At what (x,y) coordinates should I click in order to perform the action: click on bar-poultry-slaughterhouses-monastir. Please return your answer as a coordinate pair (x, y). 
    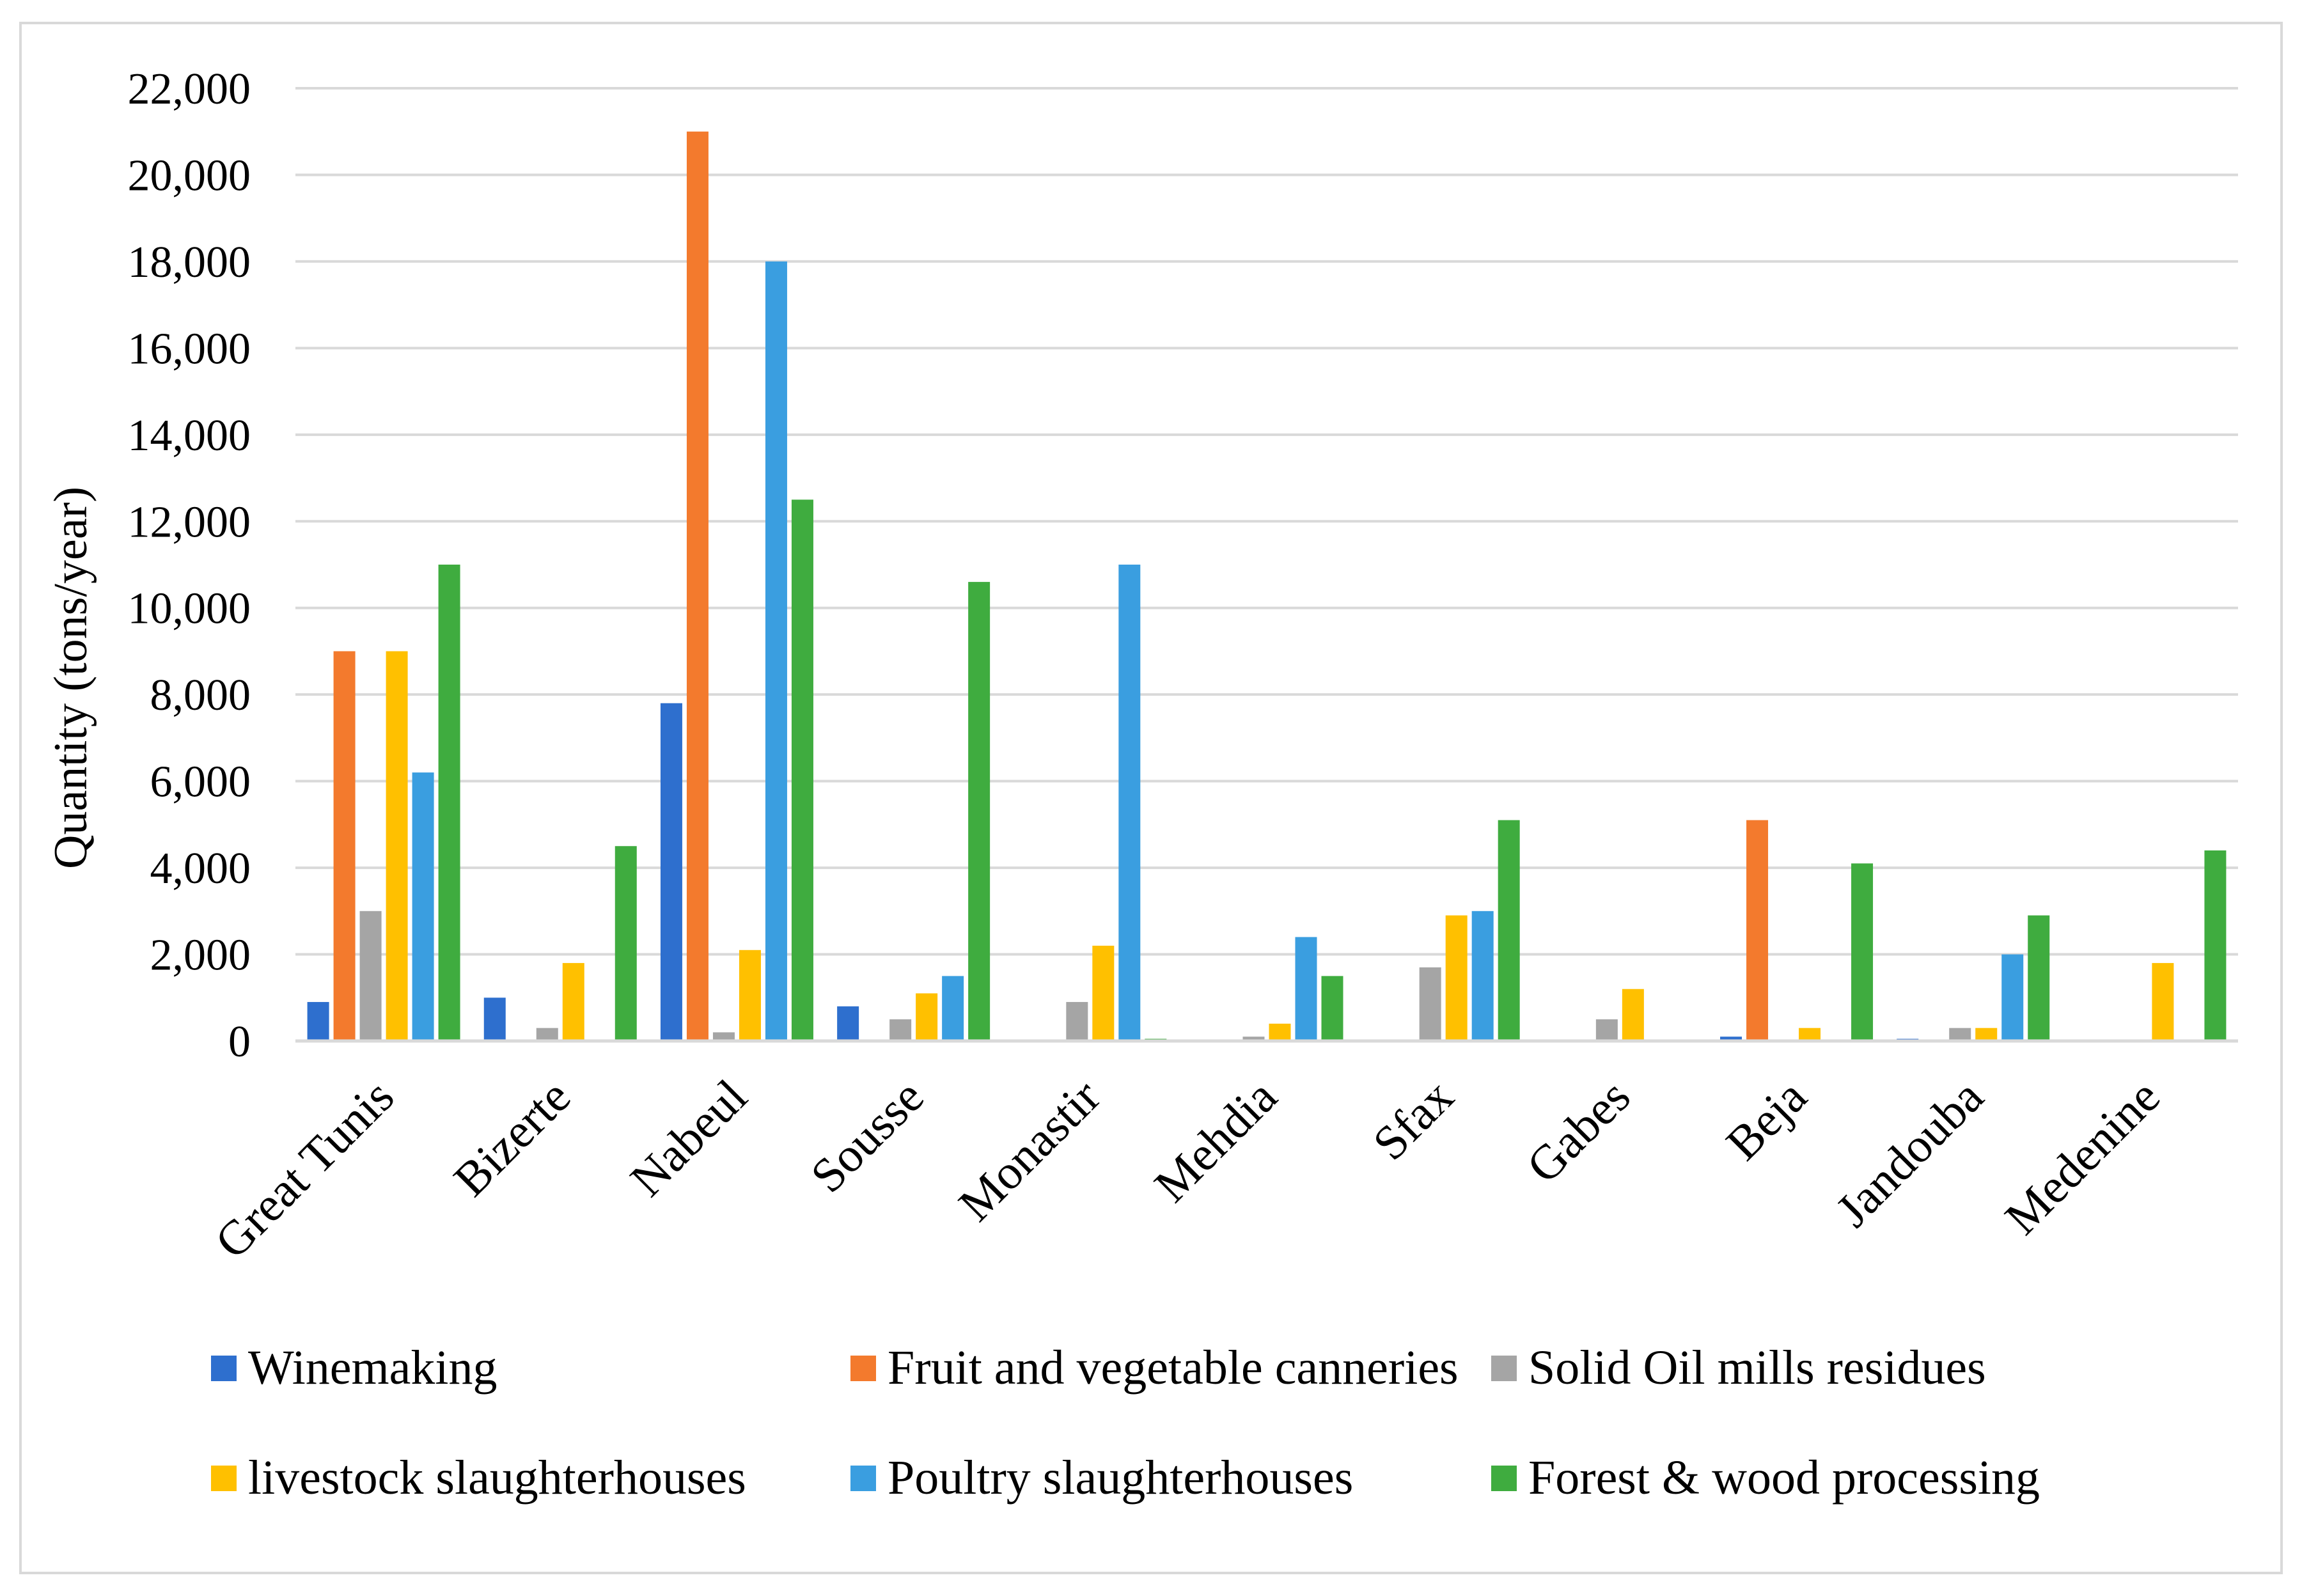
    Looking at the image, I should click on (1129, 803).